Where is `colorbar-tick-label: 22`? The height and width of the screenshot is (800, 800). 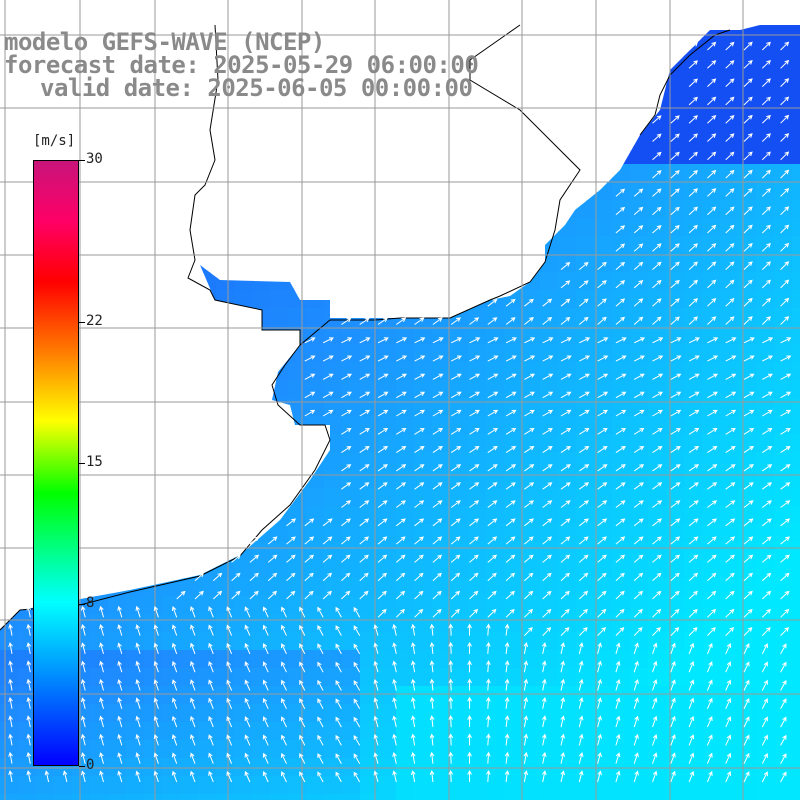
colorbar-tick-label: 22 is located at coordinates (94, 320).